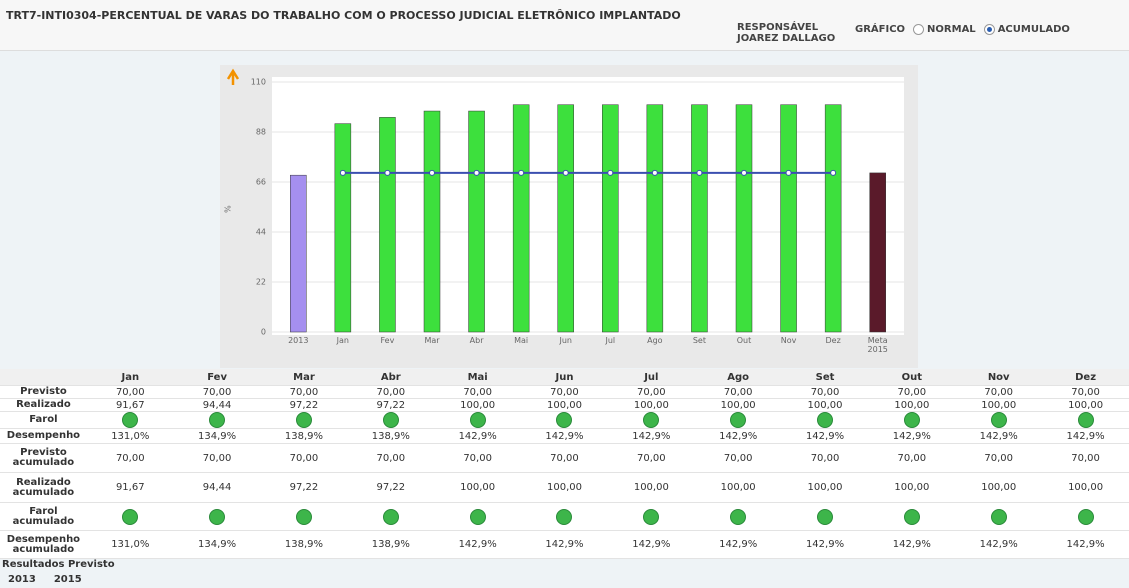  Describe the element at coordinates (67, 579) in the screenshot. I see `year-link: 2015` at that location.